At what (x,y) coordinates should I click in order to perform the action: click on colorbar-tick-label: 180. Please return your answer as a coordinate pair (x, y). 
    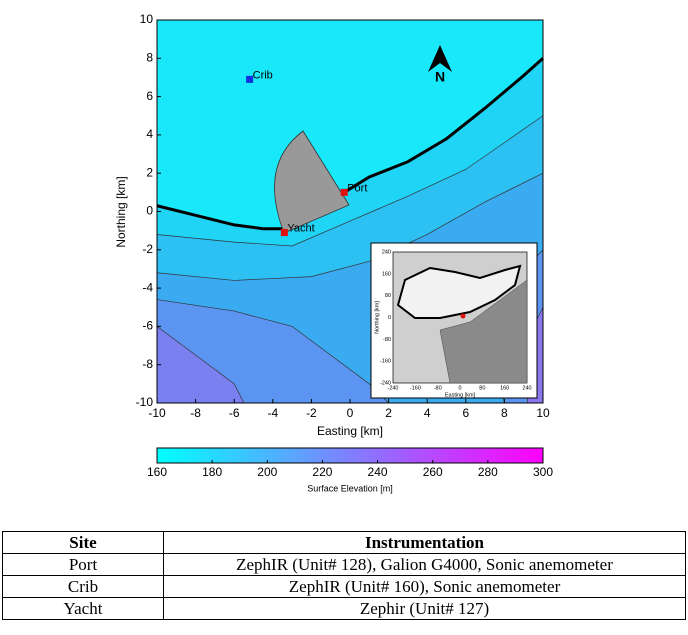
    Looking at the image, I should click on (212, 472).